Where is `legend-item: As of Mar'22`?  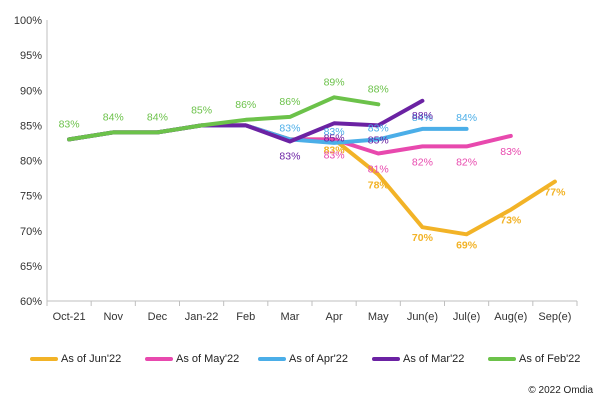
legend-item: As of Mar'22 is located at coordinates (418, 359).